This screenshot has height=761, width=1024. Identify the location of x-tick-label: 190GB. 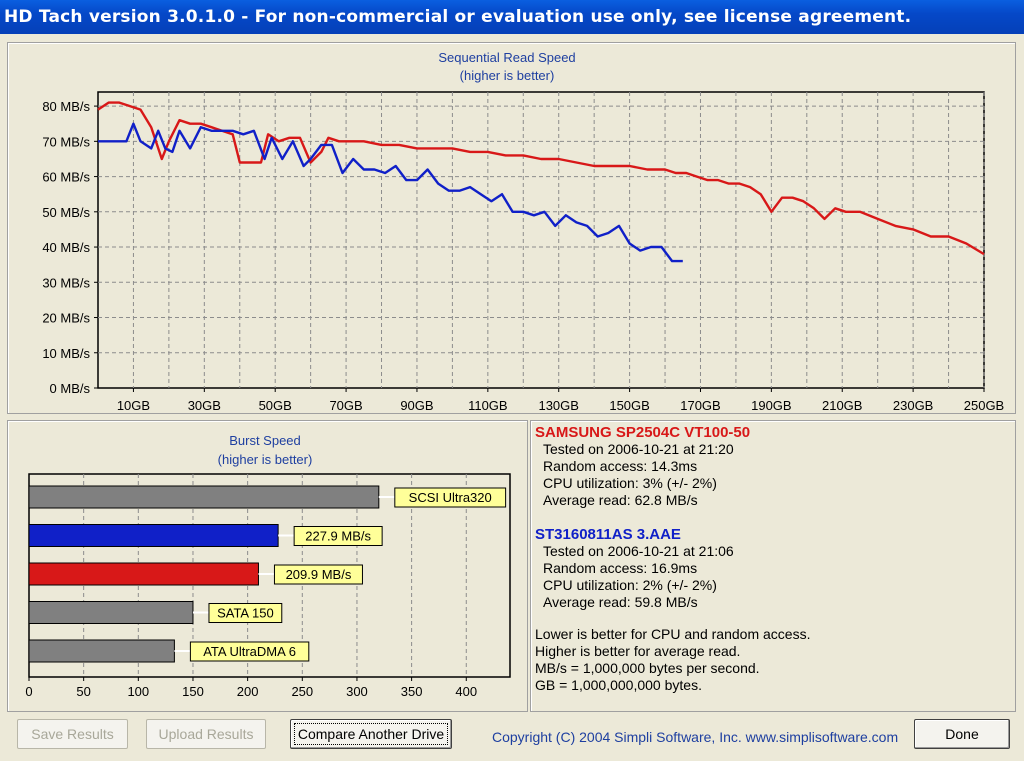
(771, 405).